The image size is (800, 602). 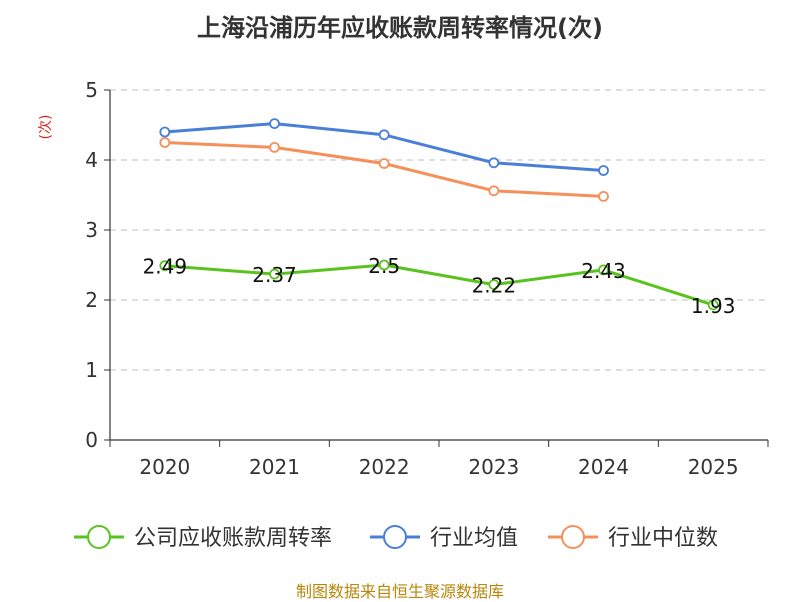 I want to click on y-tick-label: 4, so click(x=91, y=160).